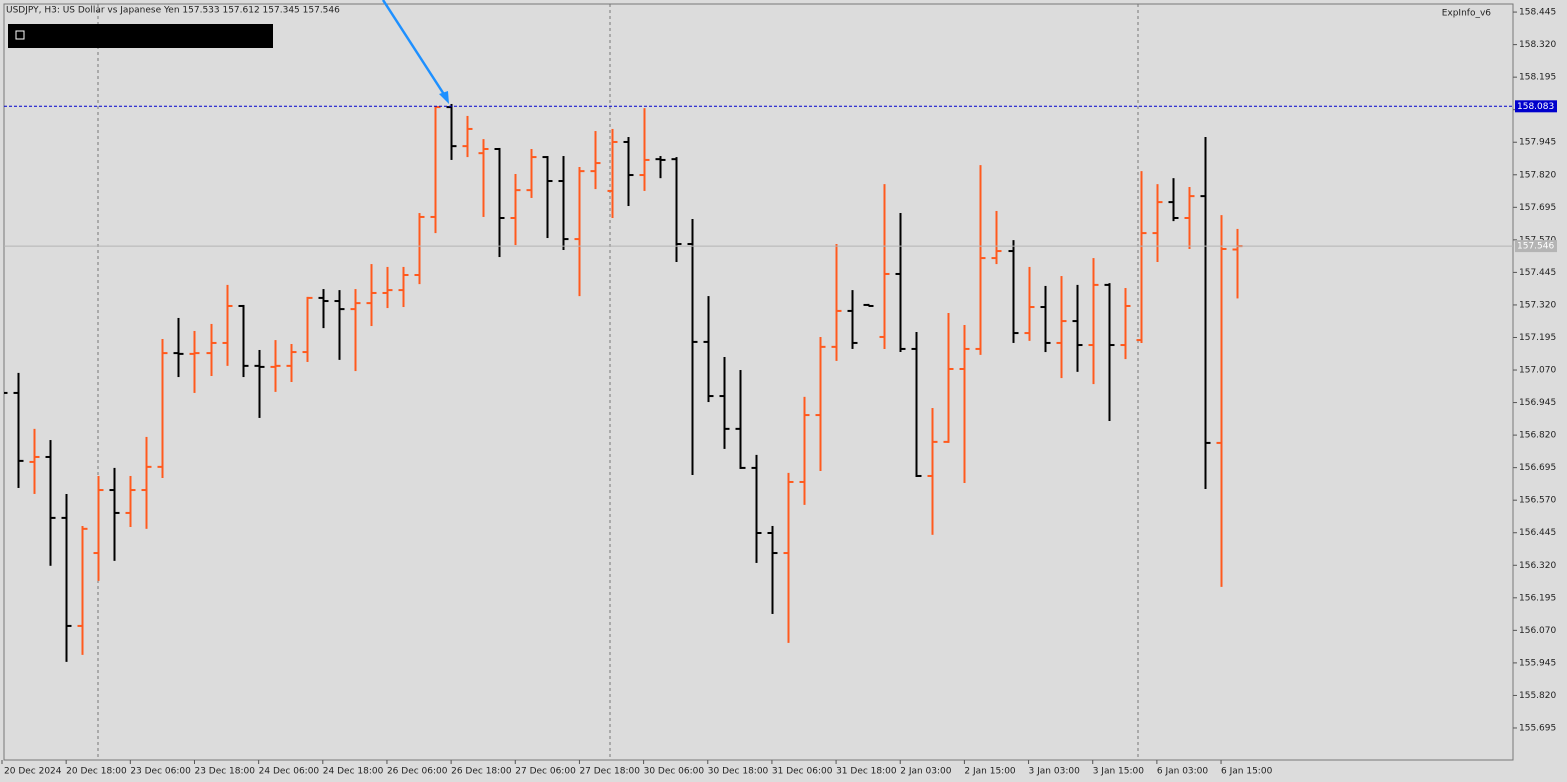 This screenshot has width=1567, height=782. Describe the element at coordinates (1537, 175) in the screenshot. I see `y-tick-label: 157.820` at that location.